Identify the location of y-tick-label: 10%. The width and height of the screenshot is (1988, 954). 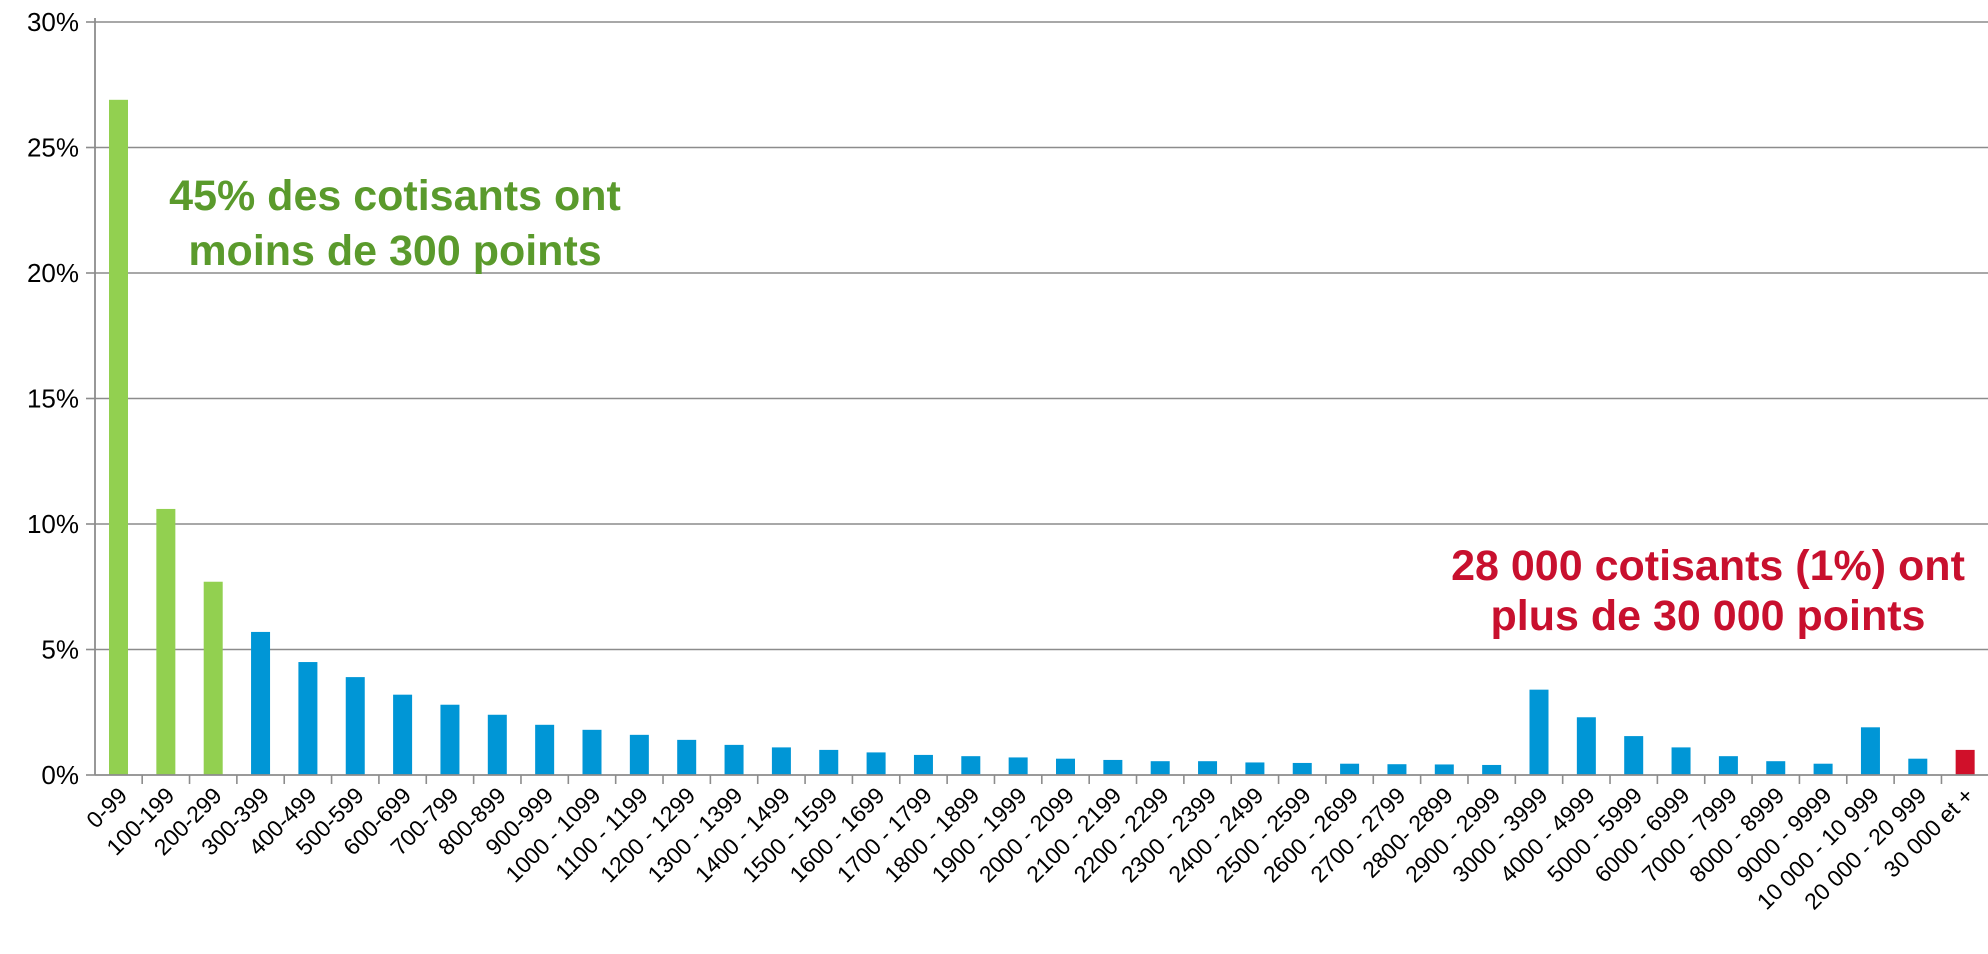
(53, 524).